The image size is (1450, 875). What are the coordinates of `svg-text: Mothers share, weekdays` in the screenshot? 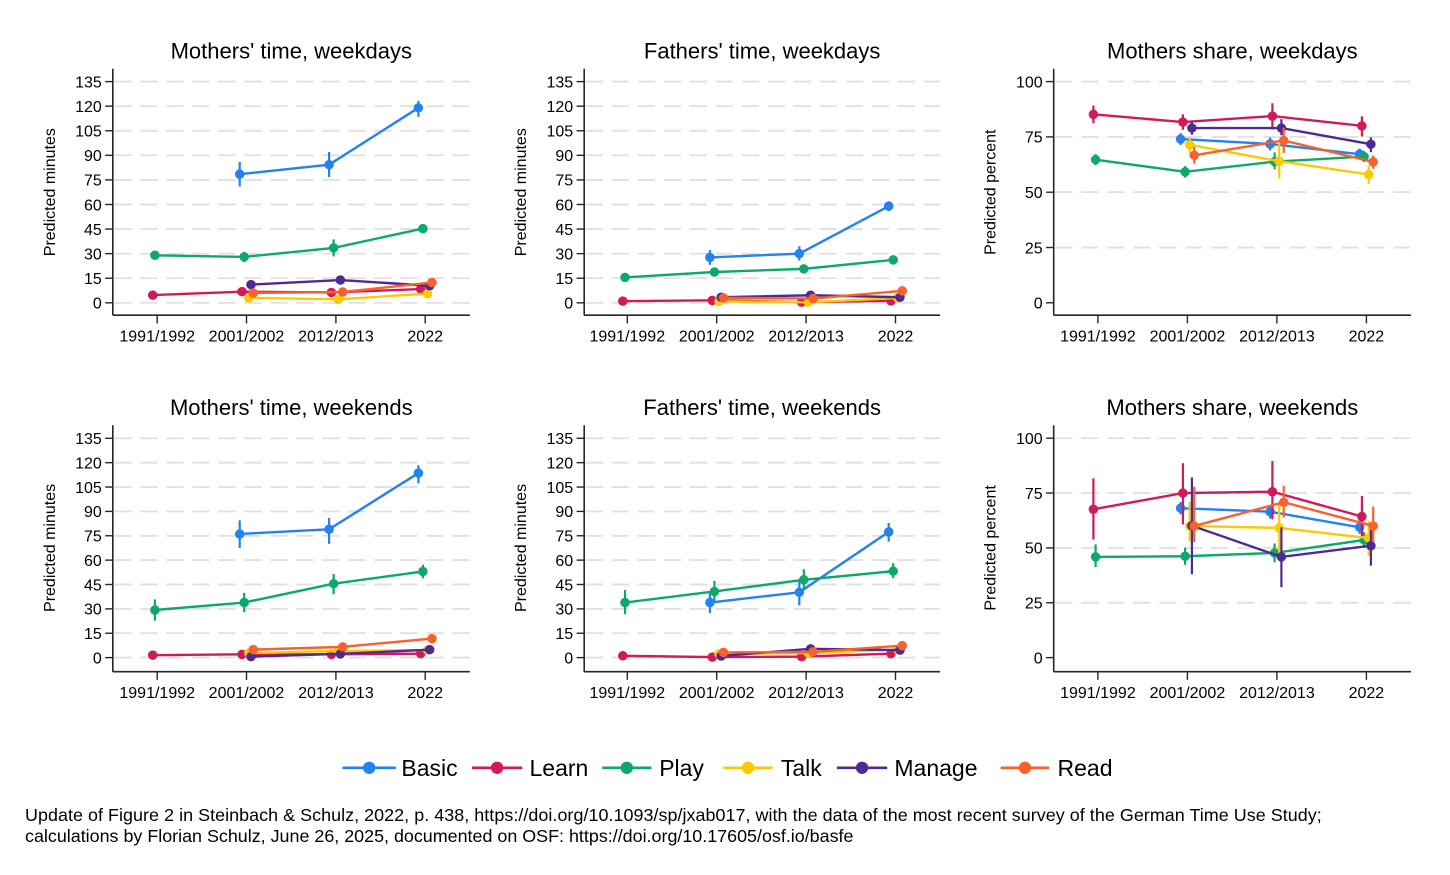 It's located at (1232, 51).